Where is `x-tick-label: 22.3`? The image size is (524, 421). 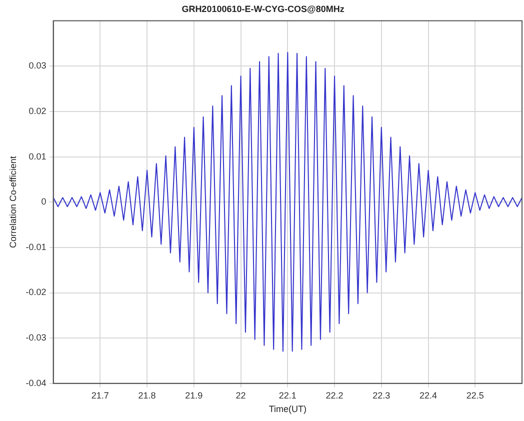
x-tick-label: 22.3 is located at coordinates (381, 395).